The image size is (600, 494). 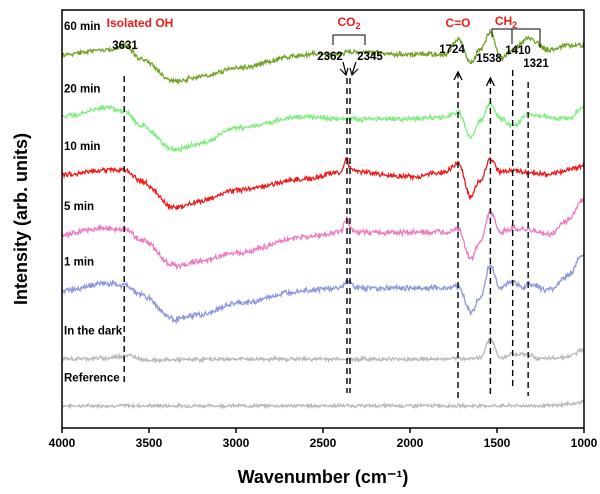 I want to click on peak-label-2362: 2362, so click(x=330, y=57).